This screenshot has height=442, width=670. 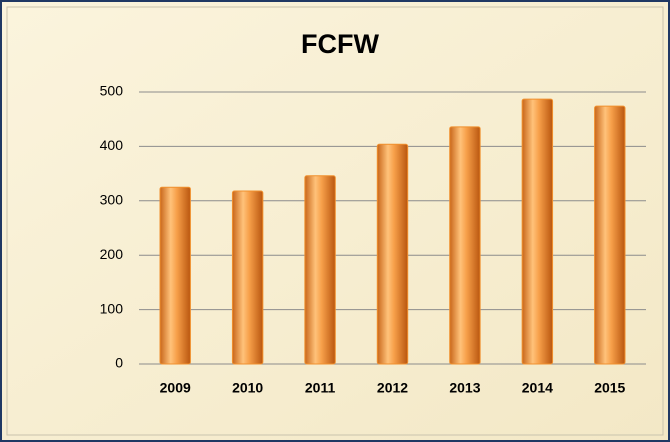 I want to click on y-tick-label: 500, so click(x=112, y=91).